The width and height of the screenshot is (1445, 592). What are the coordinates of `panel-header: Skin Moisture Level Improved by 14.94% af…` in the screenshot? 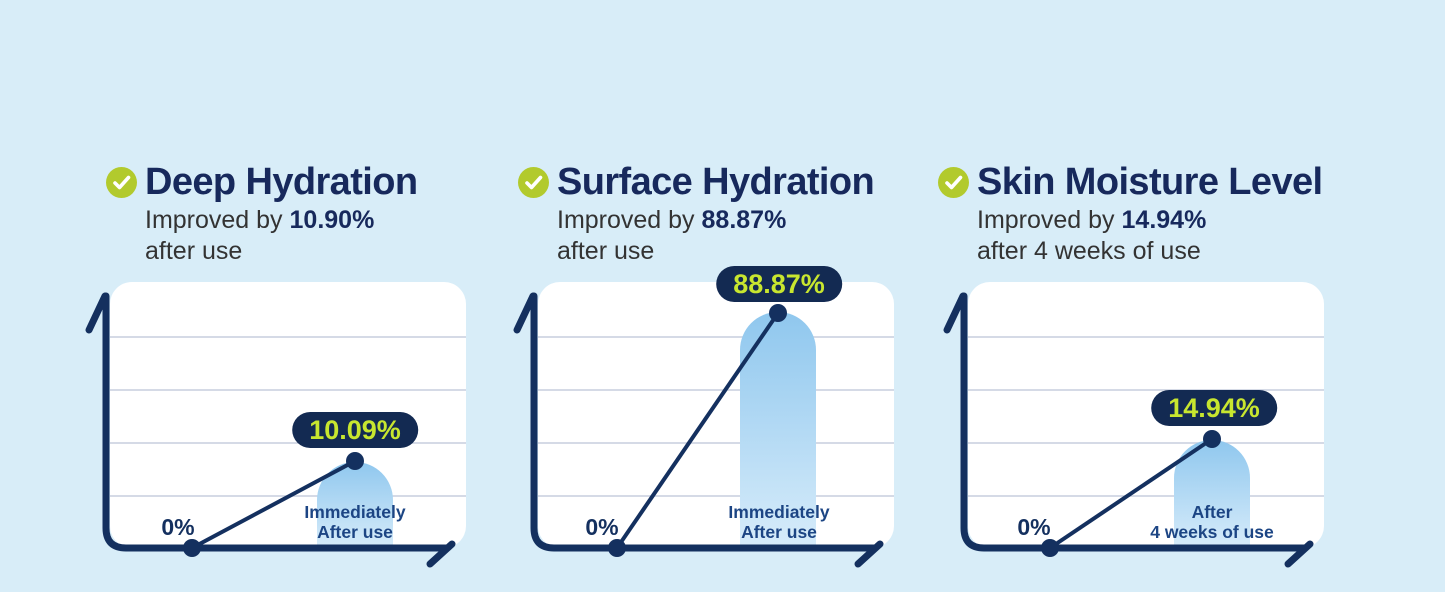 It's located at (1130, 213).